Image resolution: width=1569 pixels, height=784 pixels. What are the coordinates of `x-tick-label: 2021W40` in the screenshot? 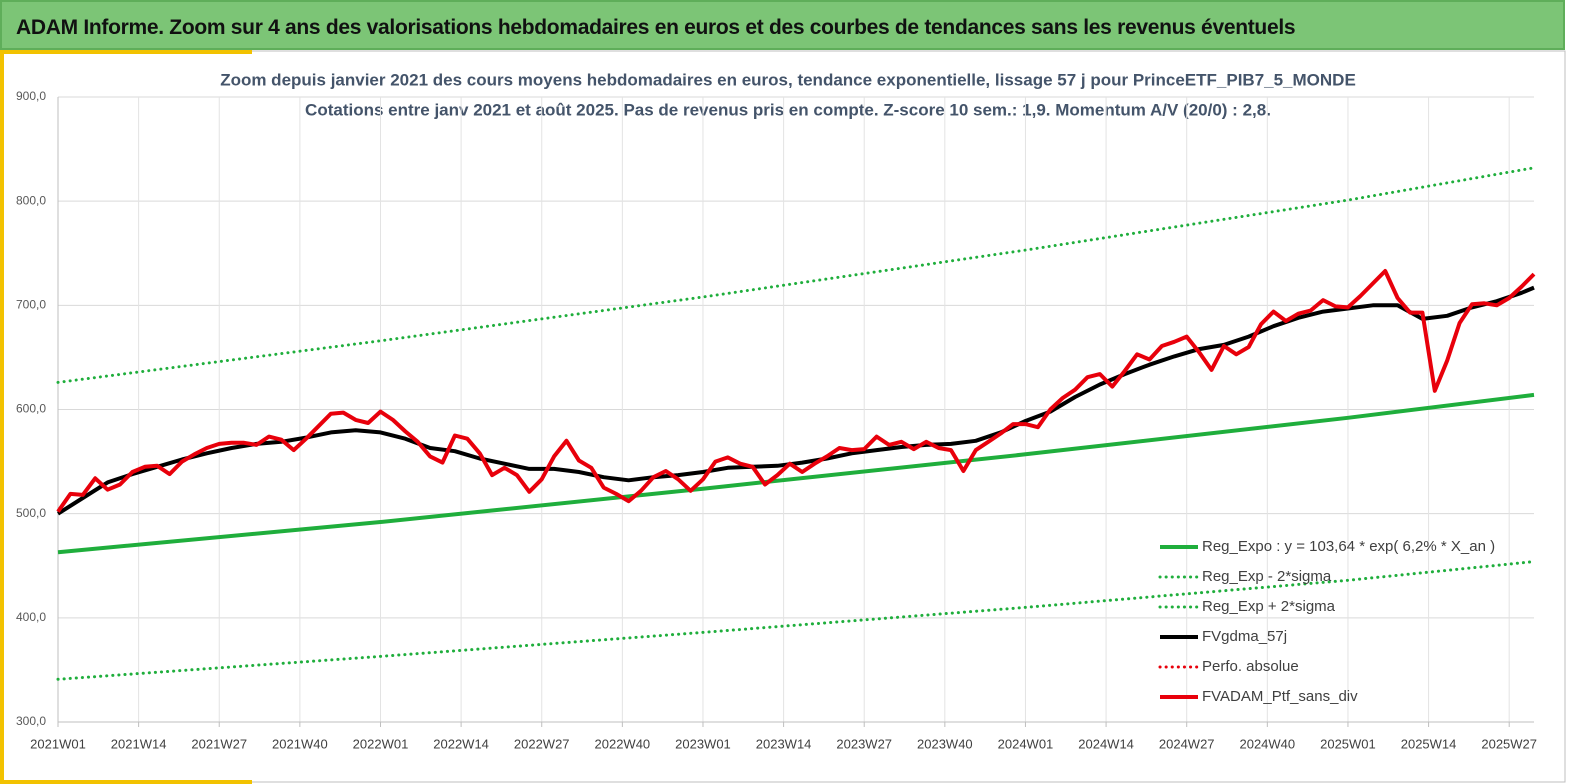 It's located at (300, 743).